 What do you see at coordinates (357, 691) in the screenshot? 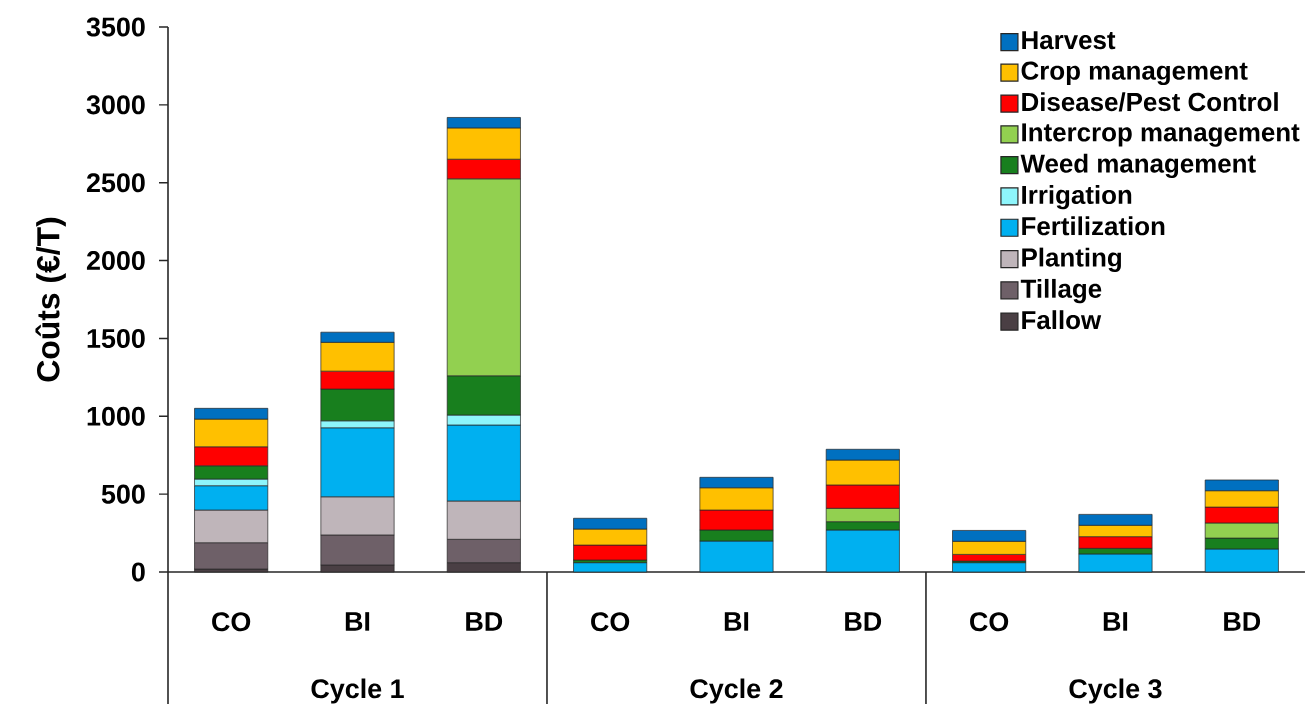
I see `text: Cycle 1` at bounding box center [357, 691].